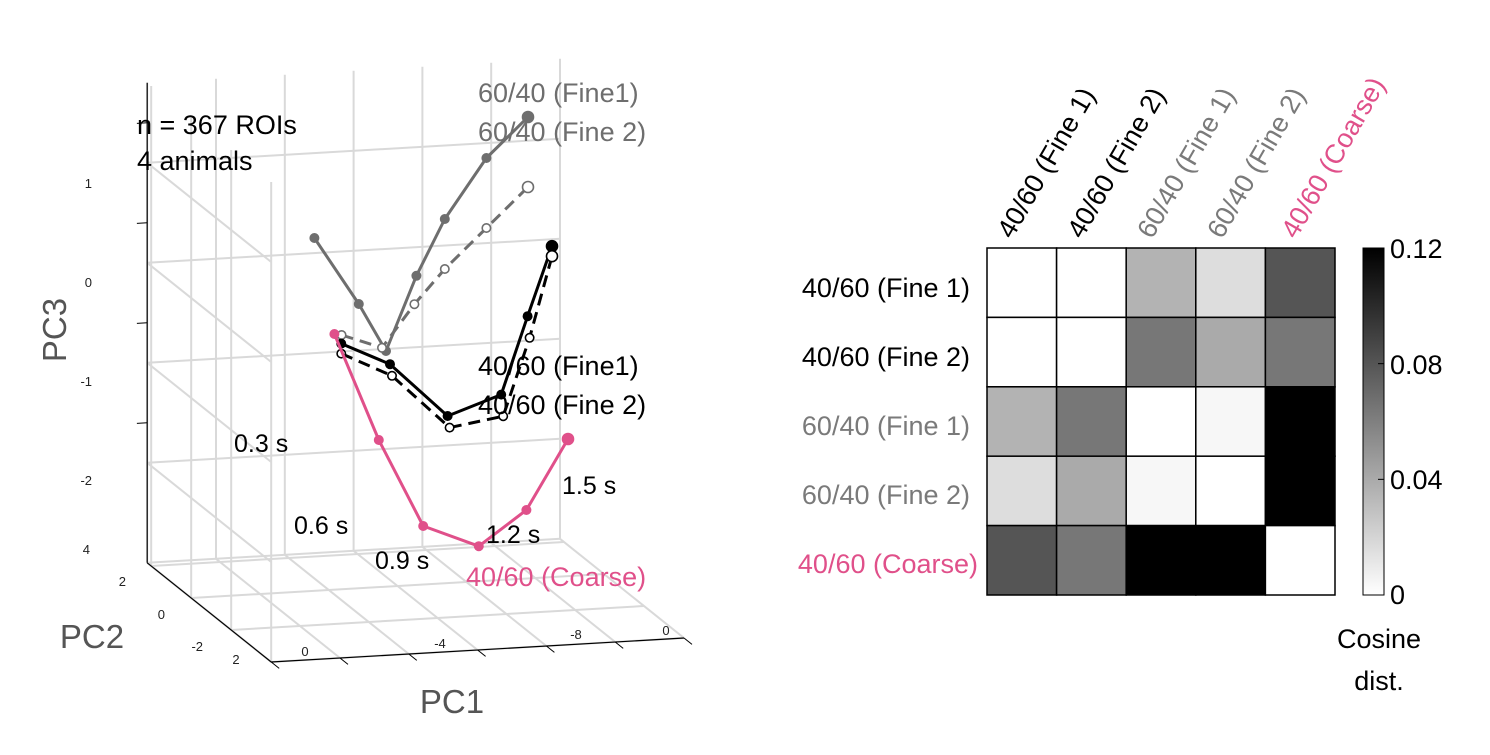 The width and height of the screenshot is (1490, 755). I want to click on pca-trajectories, so click(442, 331).